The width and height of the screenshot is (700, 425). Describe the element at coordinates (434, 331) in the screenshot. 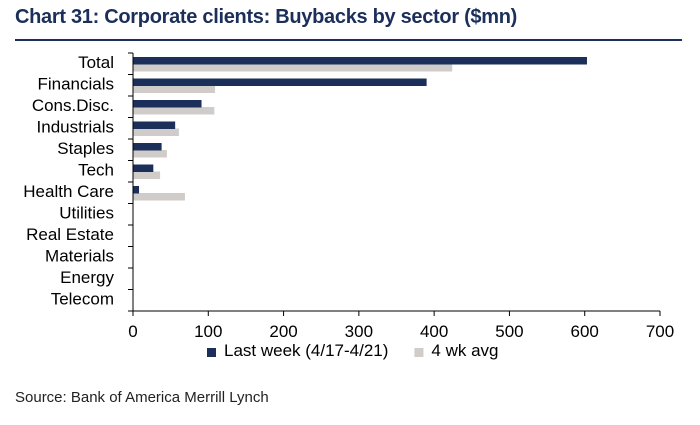

I see `x-tick-label: 400` at that location.